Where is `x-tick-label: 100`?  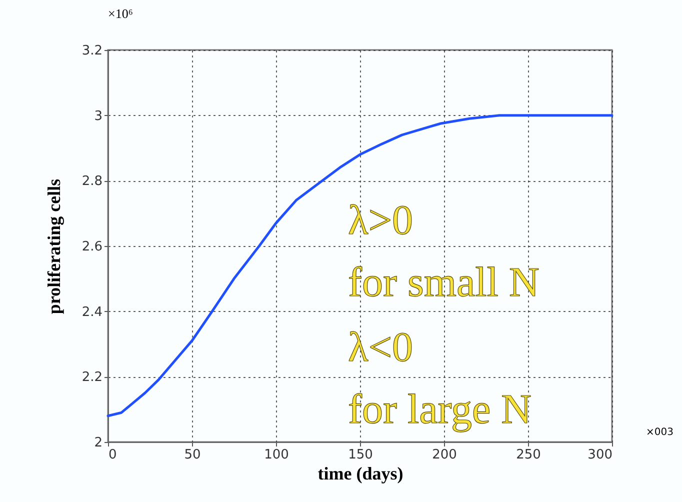 x-tick-label: 100 is located at coordinates (276, 455).